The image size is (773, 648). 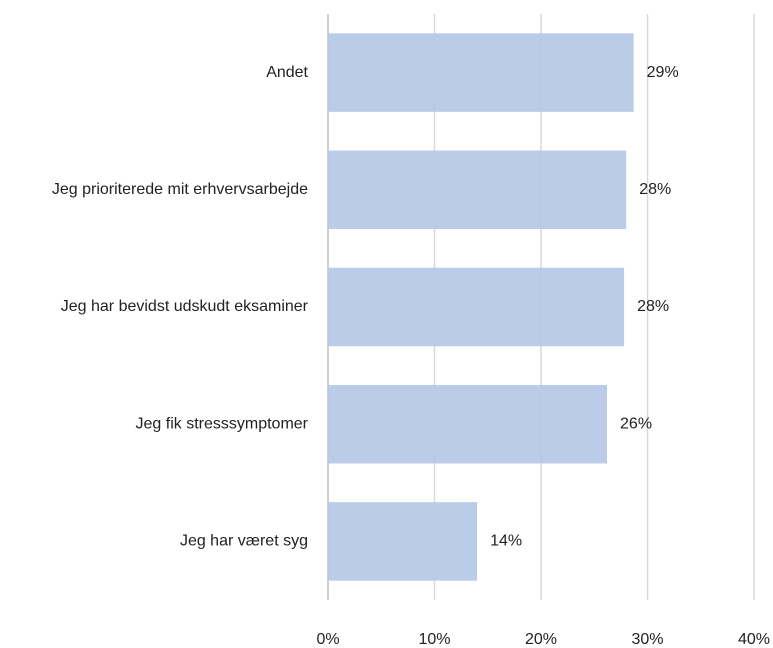 What do you see at coordinates (185, 306) in the screenshot?
I see `y-tick-label: Jeg har bevidst udskudt eksaminer` at bounding box center [185, 306].